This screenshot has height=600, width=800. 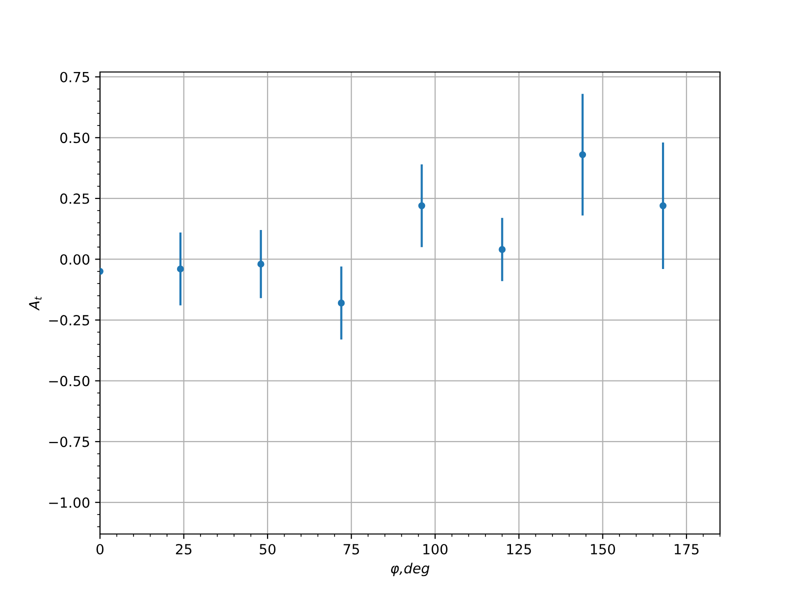 I want to click on x-tick-label: 0, so click(x=100, y=549).